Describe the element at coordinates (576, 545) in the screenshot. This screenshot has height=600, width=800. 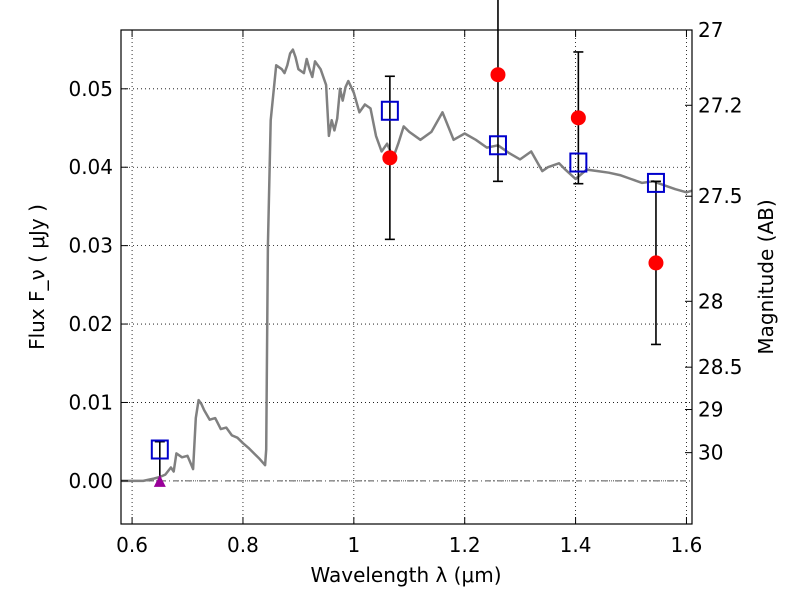
I see `x-tick-label: 1.4` at that location.